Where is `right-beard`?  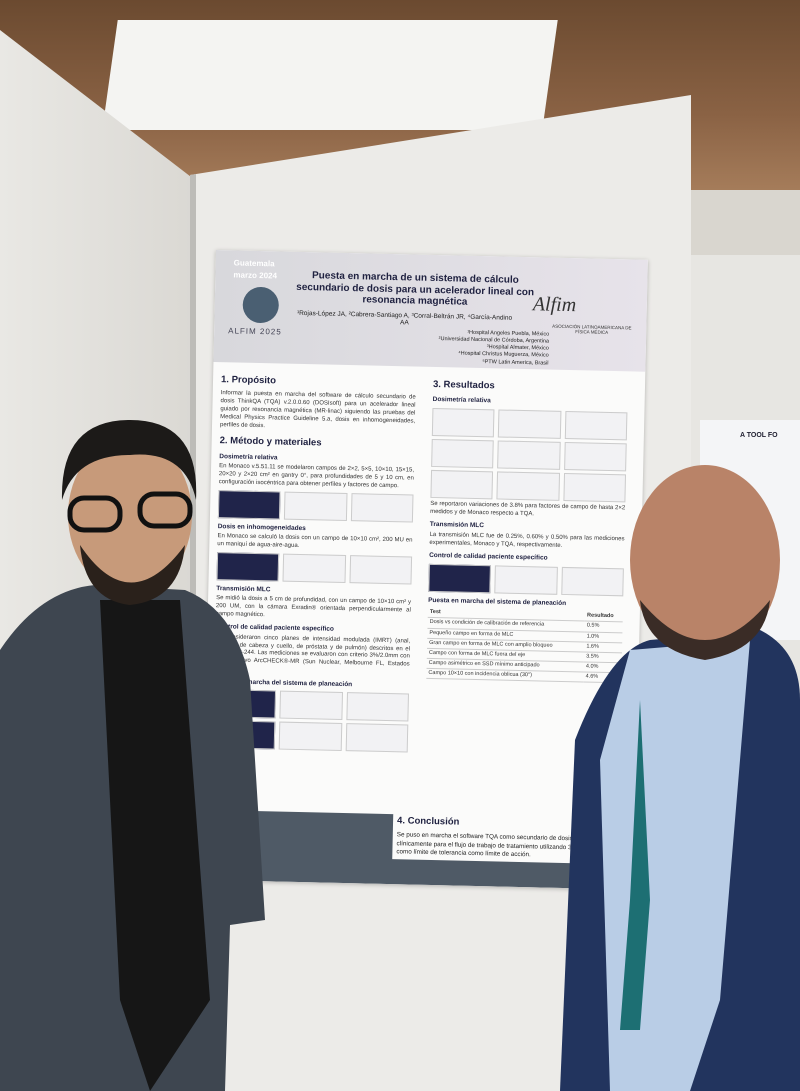 right-beard is located at coordinates (705, 630).